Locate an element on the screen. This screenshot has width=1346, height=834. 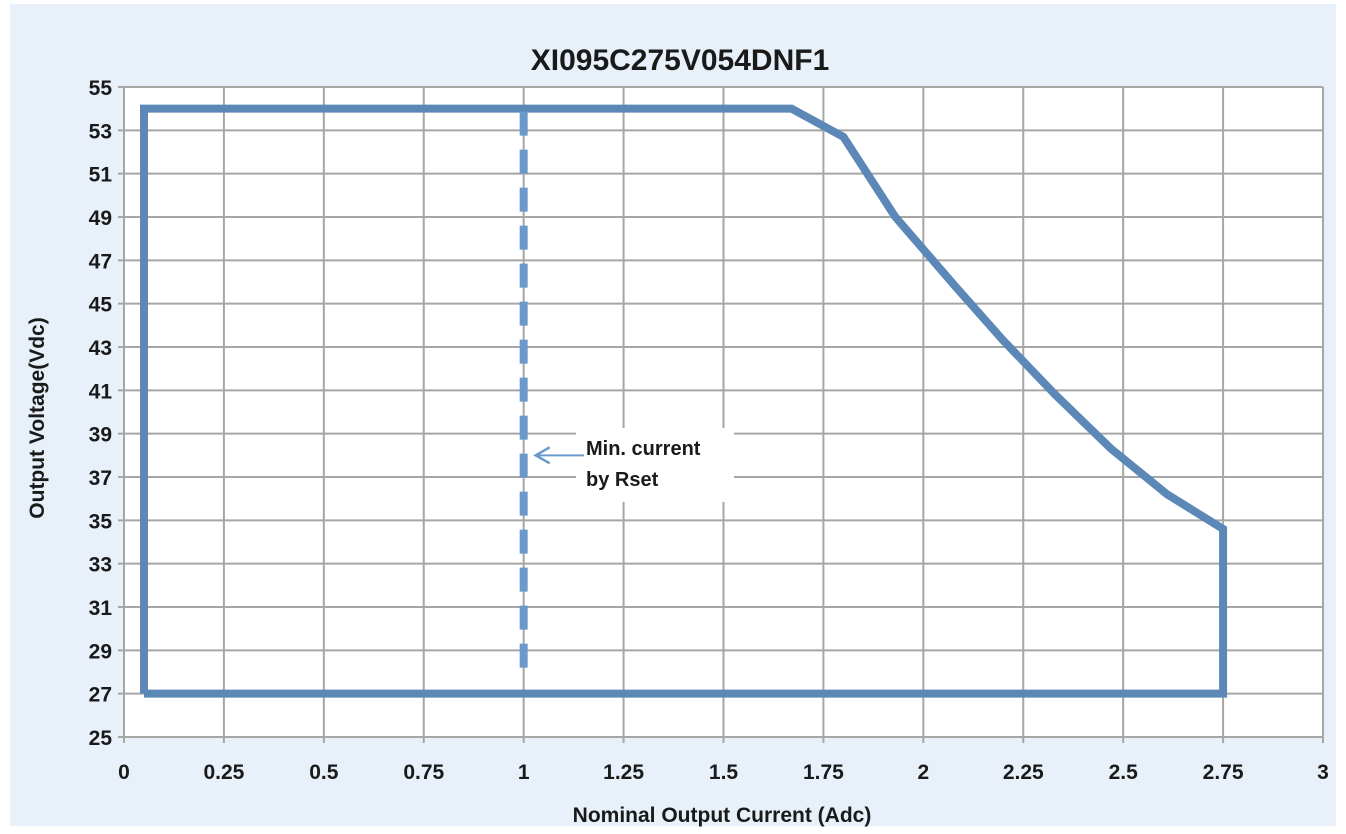
x-axis-label: Nominal Output Current (Adc) is located at coordinates (722, 815).